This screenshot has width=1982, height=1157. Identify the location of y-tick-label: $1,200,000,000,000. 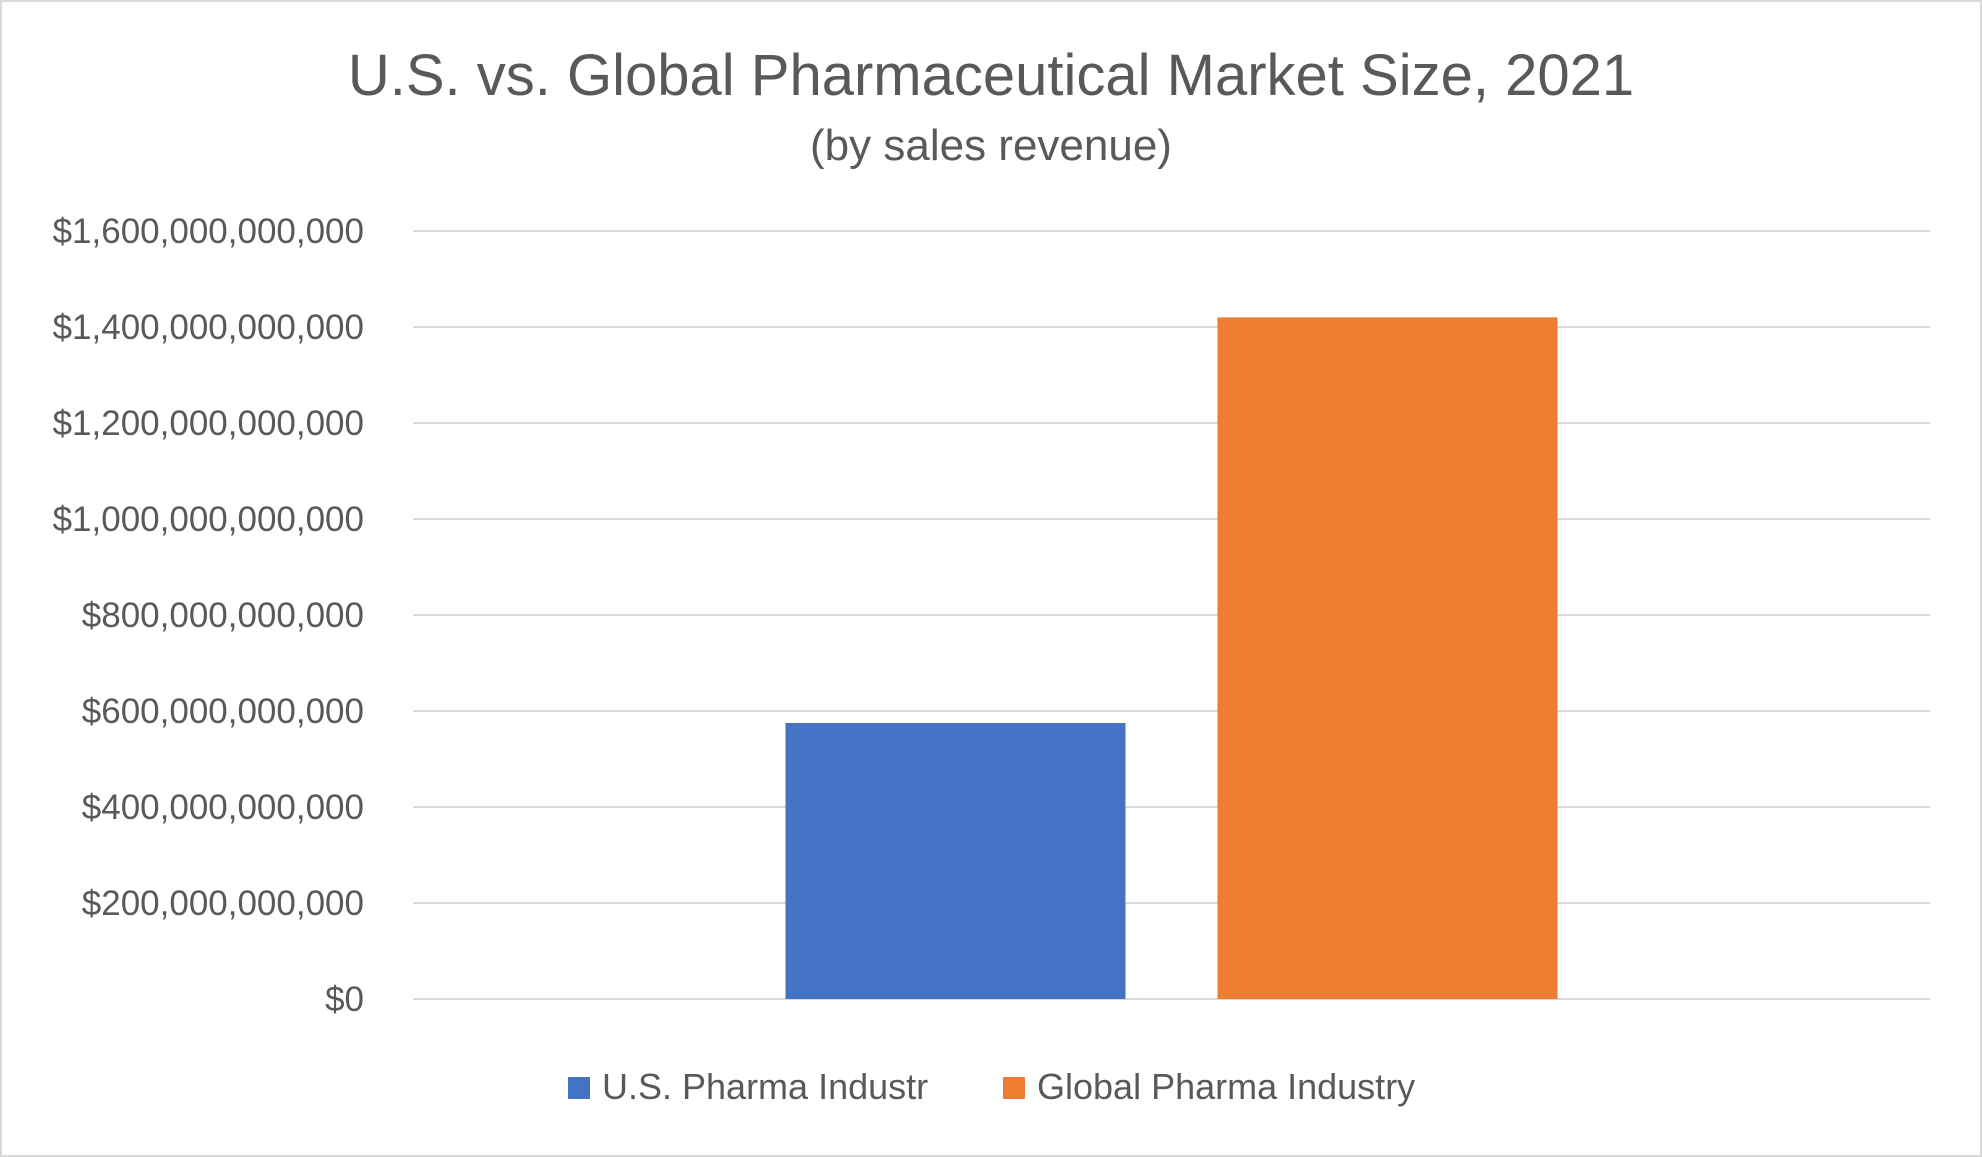
(208, 423).